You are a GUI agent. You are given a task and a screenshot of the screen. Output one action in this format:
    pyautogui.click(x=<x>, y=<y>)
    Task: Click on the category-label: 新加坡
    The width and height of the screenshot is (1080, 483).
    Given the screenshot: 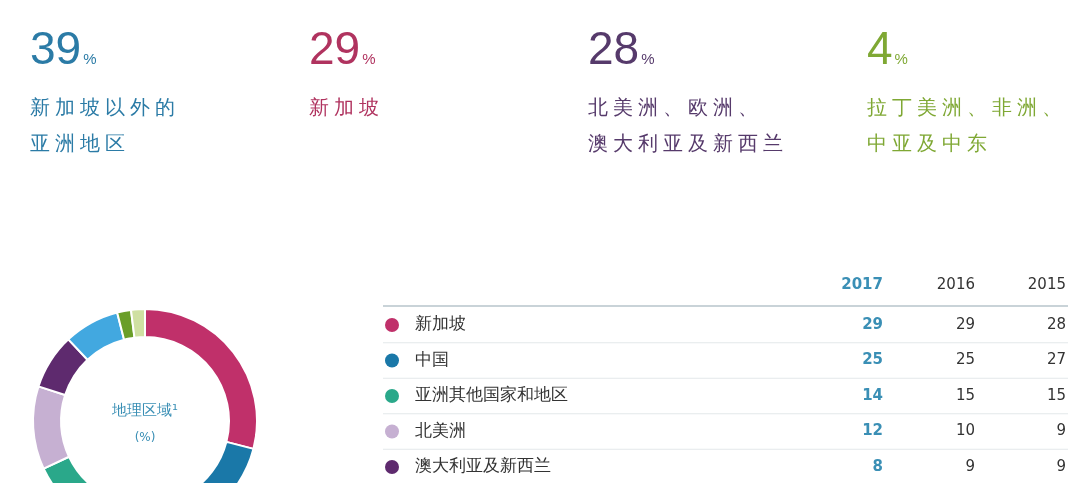 What is the action you would take?
    pyautogui.click(x=347, y=107)
    